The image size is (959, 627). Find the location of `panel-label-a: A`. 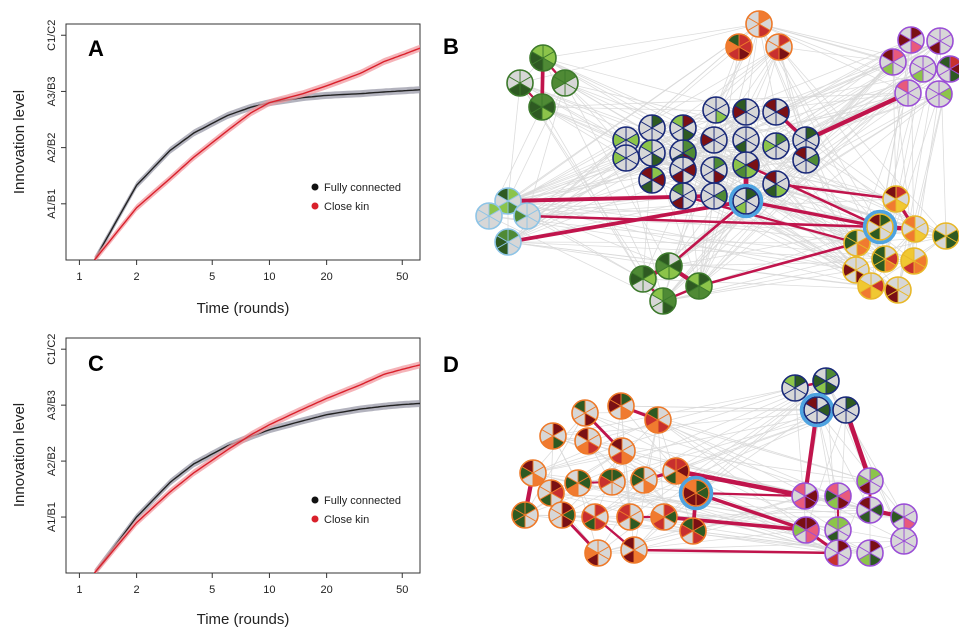

panel-label-a: A is located at coordinates (96, 48).